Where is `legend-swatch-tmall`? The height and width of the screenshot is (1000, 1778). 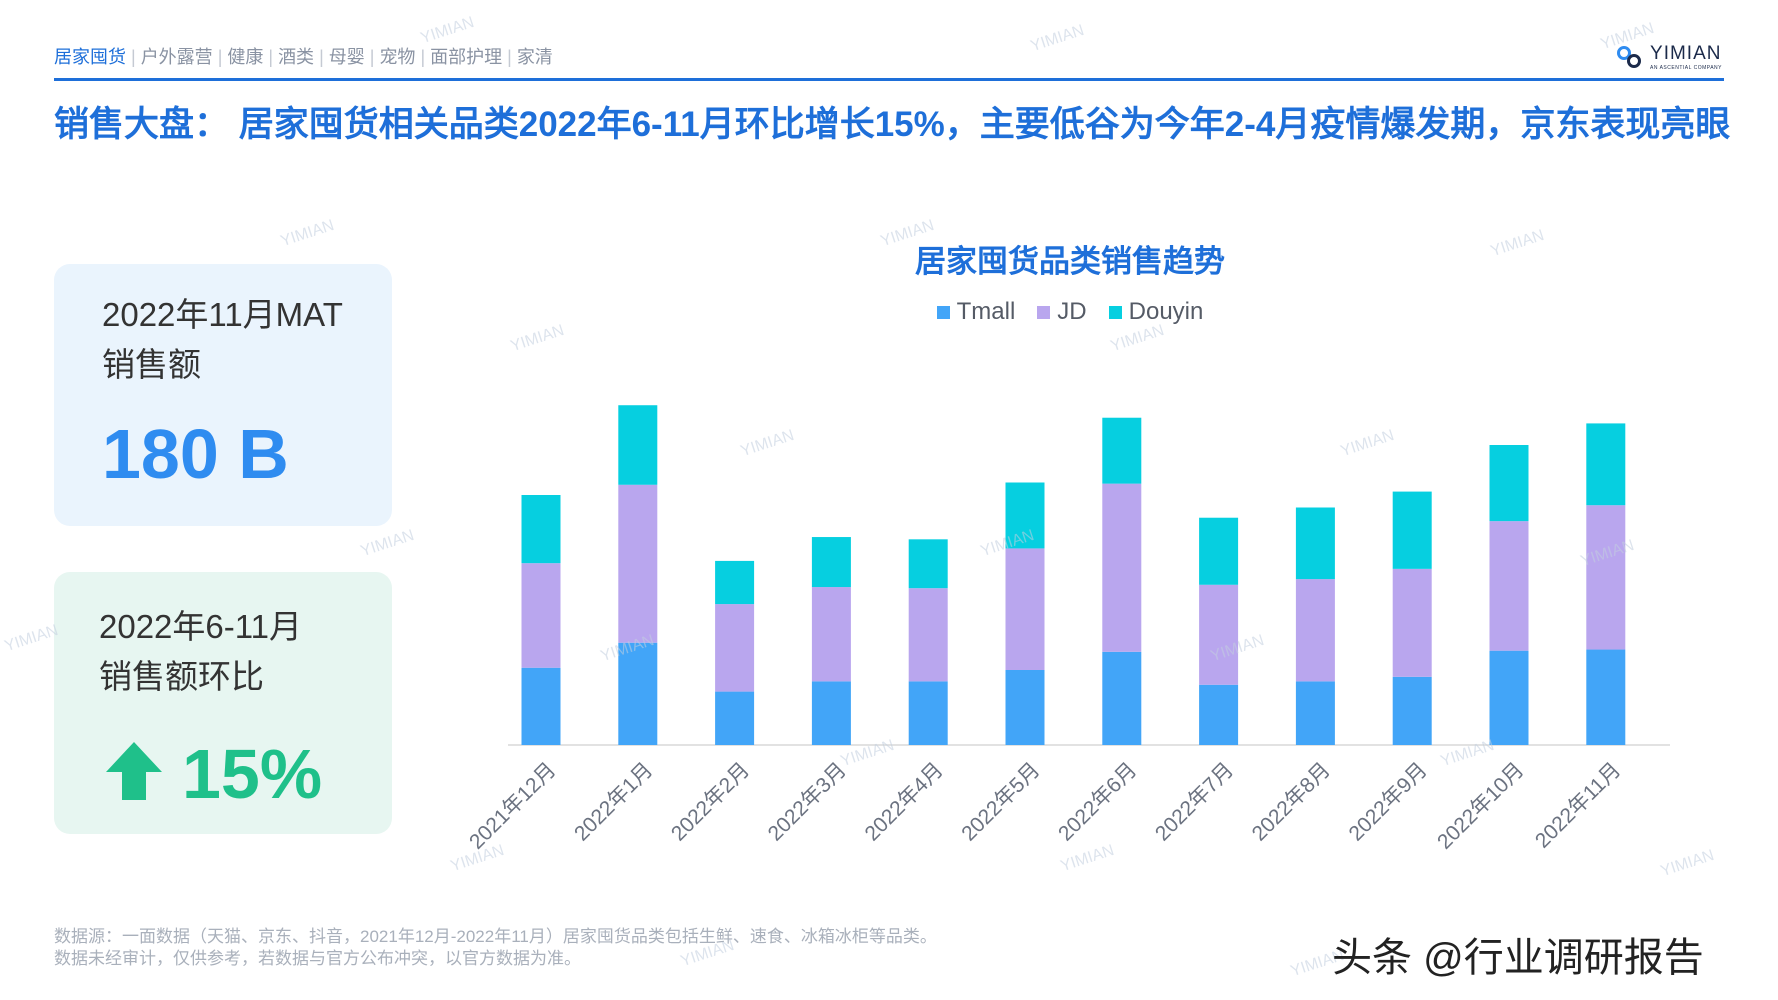
legend-swatch-tmall is located at coordinates (943, 312).